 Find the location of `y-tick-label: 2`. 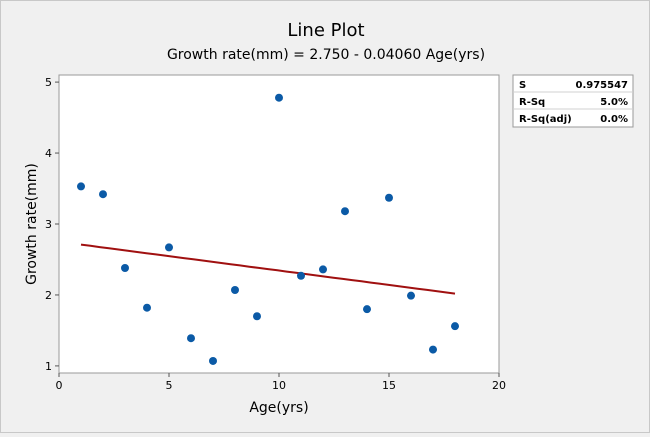

y-tick-label: 2 is located at coordinates (48, 295).